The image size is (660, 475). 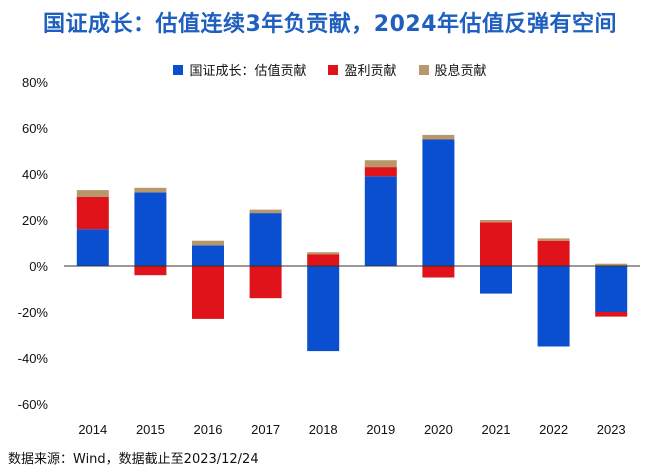 I want to click on legend-label-valuation: 国证成长：估值贡献, so click(x=248, y=71).